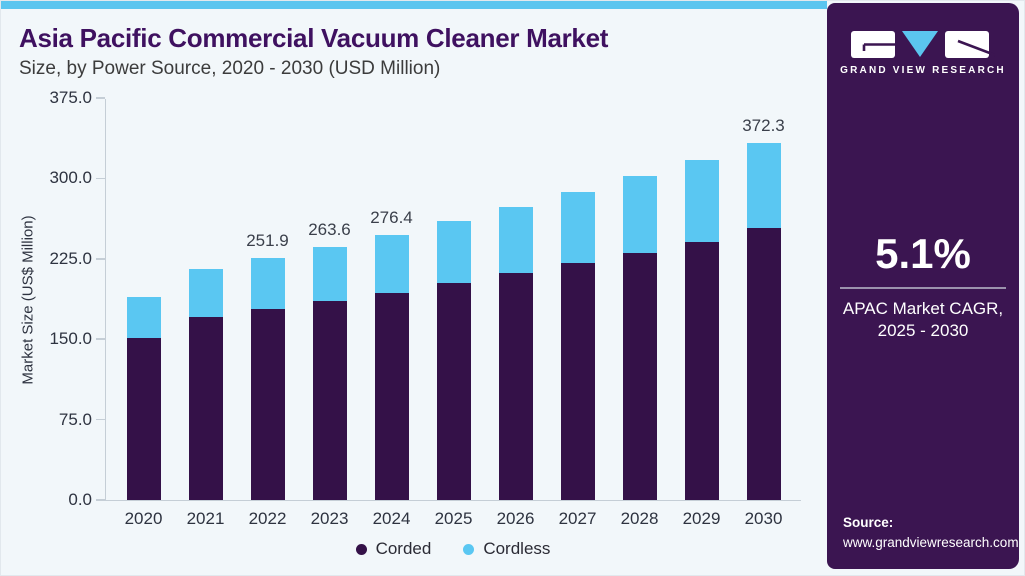  Describe the element at coordinates (453, 252) in the screenshot. I see `bar-segment-cordless-2025` at that location.